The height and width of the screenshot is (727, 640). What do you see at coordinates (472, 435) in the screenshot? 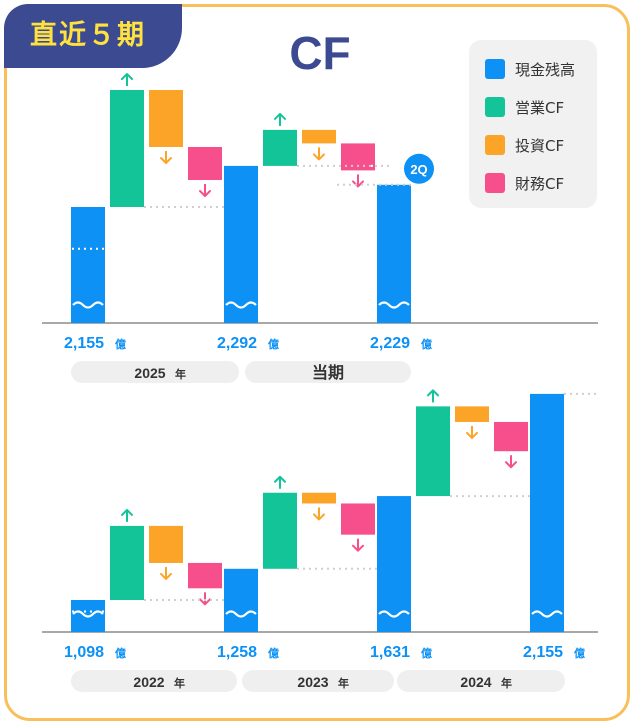
I see `chart2-investing-arrow-3-head` at bounding box center [472, 435].